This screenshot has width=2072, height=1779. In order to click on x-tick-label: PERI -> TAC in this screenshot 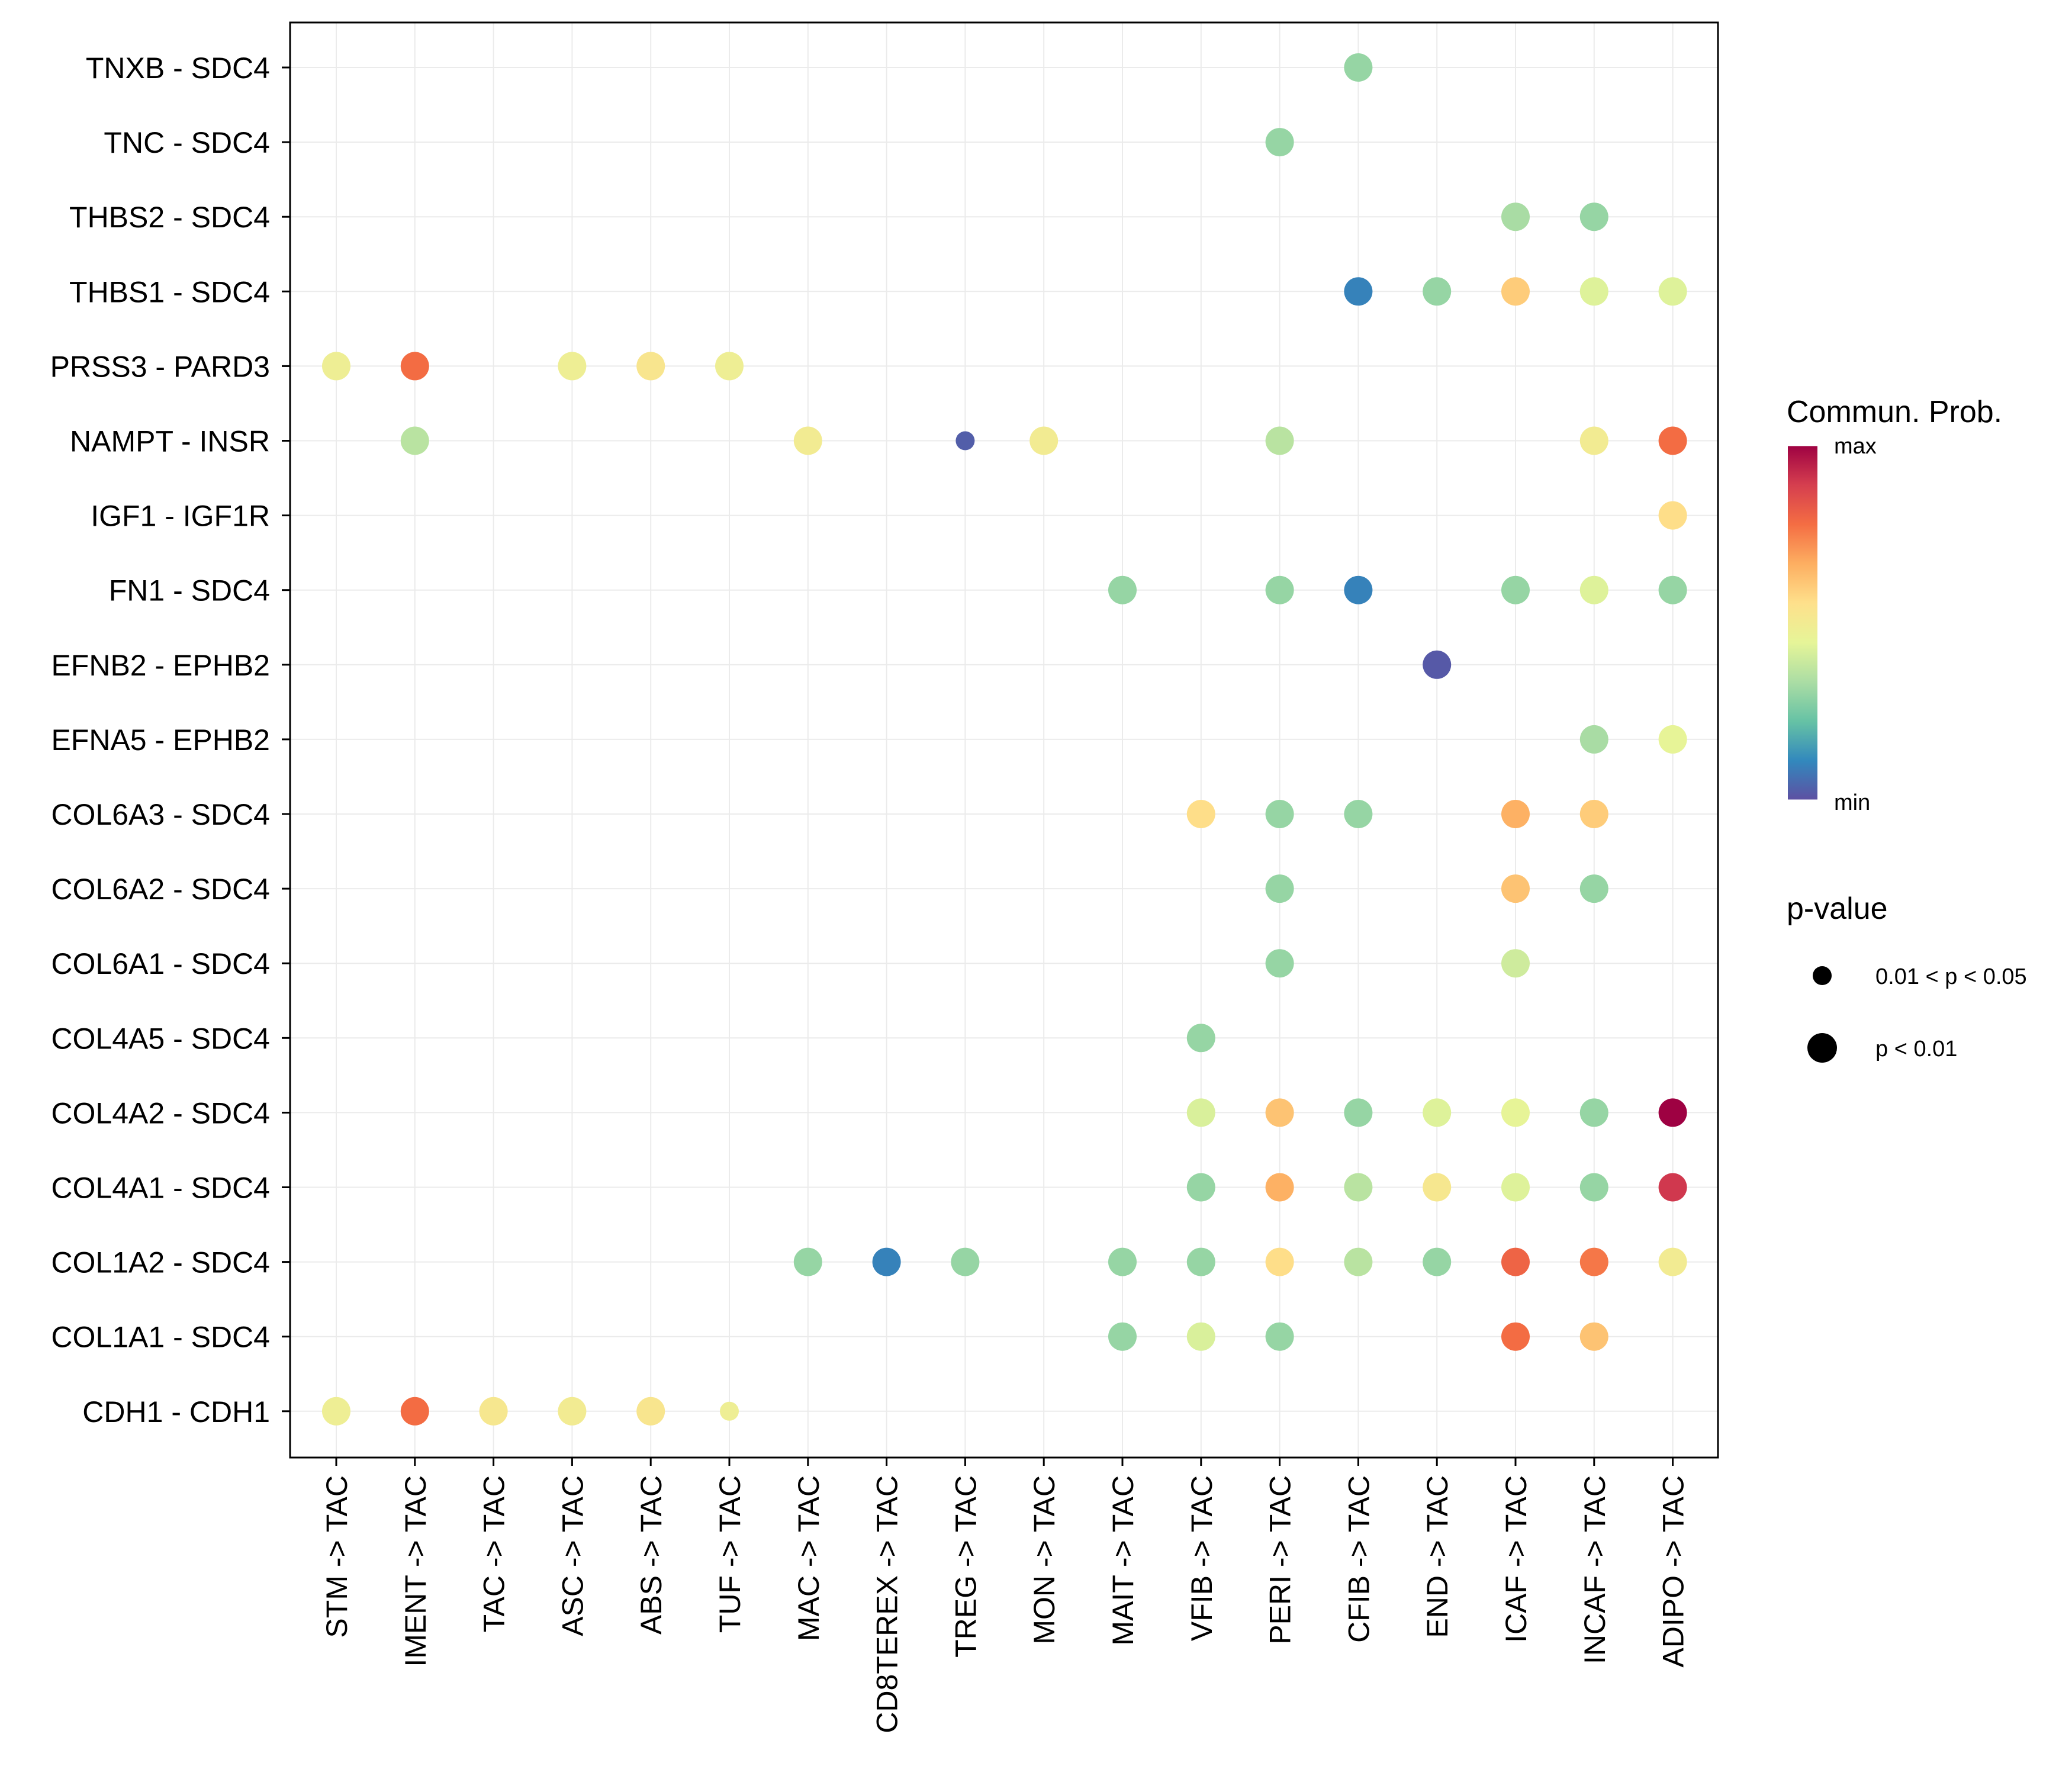, I will do `click(1280, 1560)`.